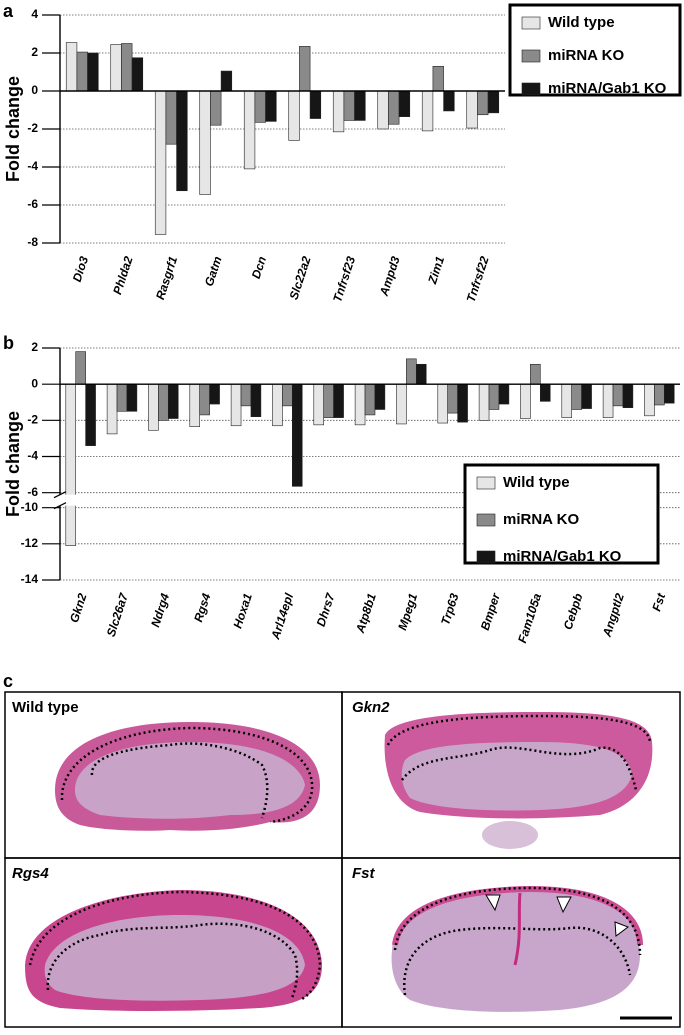  I want to click on x-tick-label: Angptl2, so click(613, 615).